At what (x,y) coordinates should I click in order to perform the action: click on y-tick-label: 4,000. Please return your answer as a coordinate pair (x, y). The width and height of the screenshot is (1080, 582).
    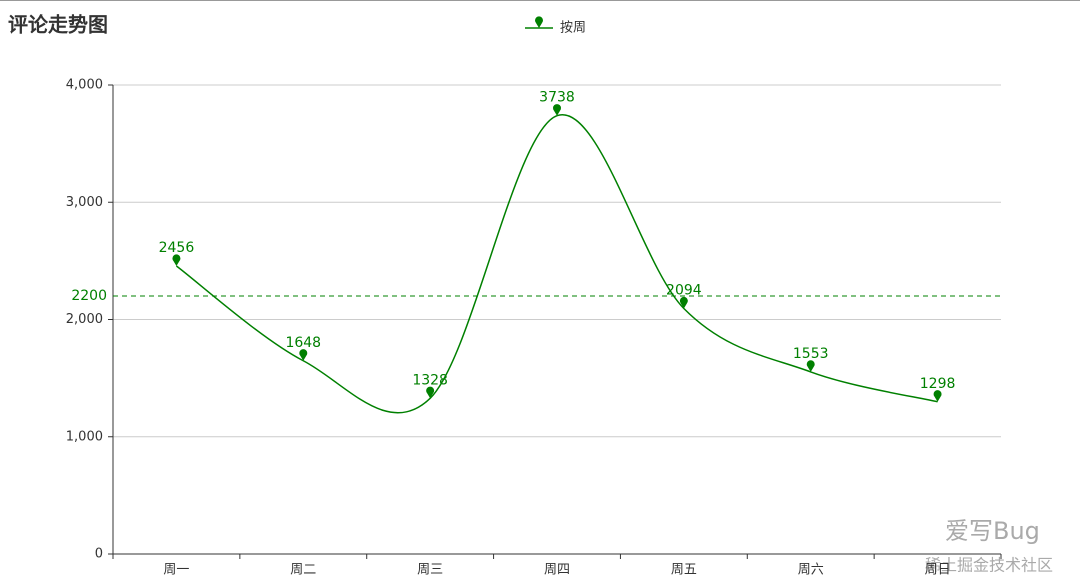
    Looking at the image, I should click on (84, 85).